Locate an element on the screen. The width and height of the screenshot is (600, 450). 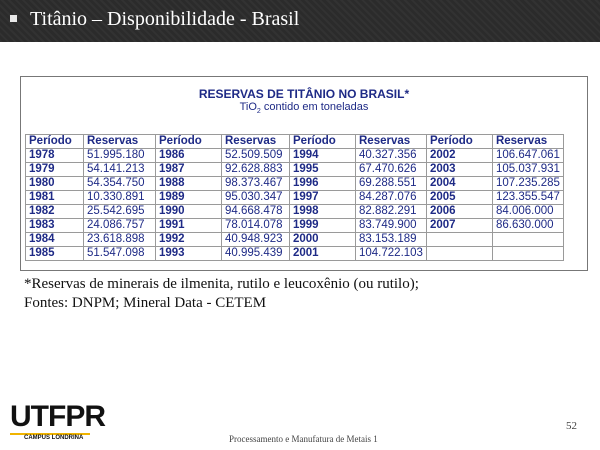
period-cell: 1981 is located at coordinates (54, 197).